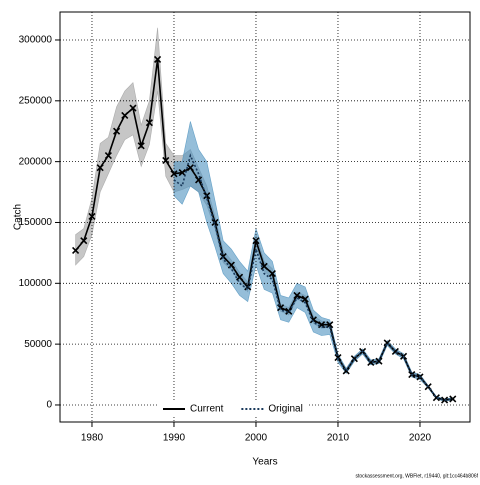  Describe the element at coordinates (36, 222) in the screenshot. I see `y-tick-label: 150000` at that location.